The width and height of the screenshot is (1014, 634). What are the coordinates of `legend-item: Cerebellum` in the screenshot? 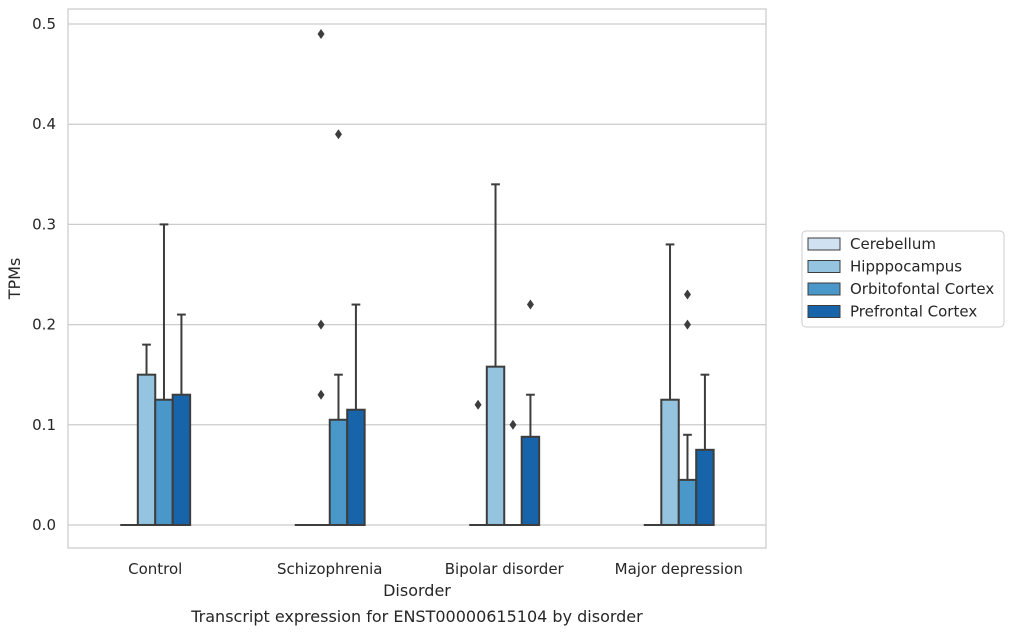 It's located at (871, 244).